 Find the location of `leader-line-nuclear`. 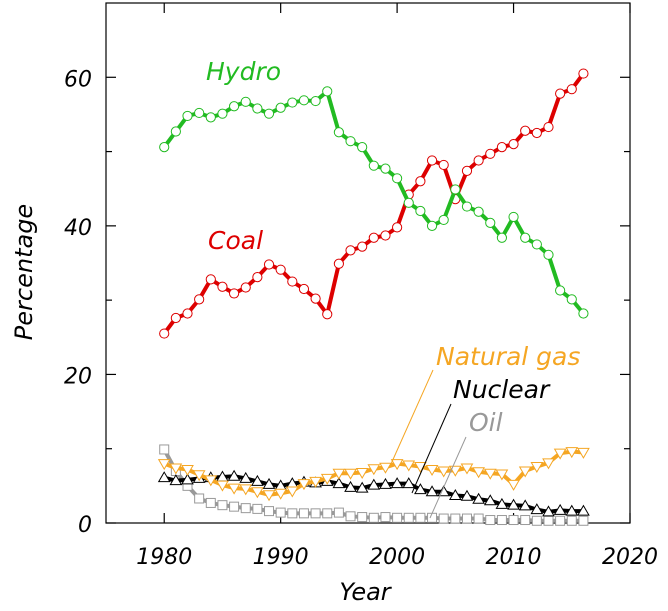

leader-line-nuclear is located at coordinates (431, 448).